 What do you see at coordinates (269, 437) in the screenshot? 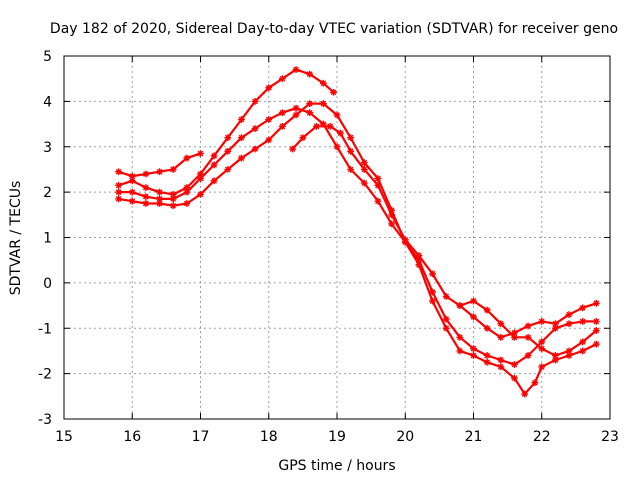
I see `x-tick-label: 18` at bounding box center [269, 437].